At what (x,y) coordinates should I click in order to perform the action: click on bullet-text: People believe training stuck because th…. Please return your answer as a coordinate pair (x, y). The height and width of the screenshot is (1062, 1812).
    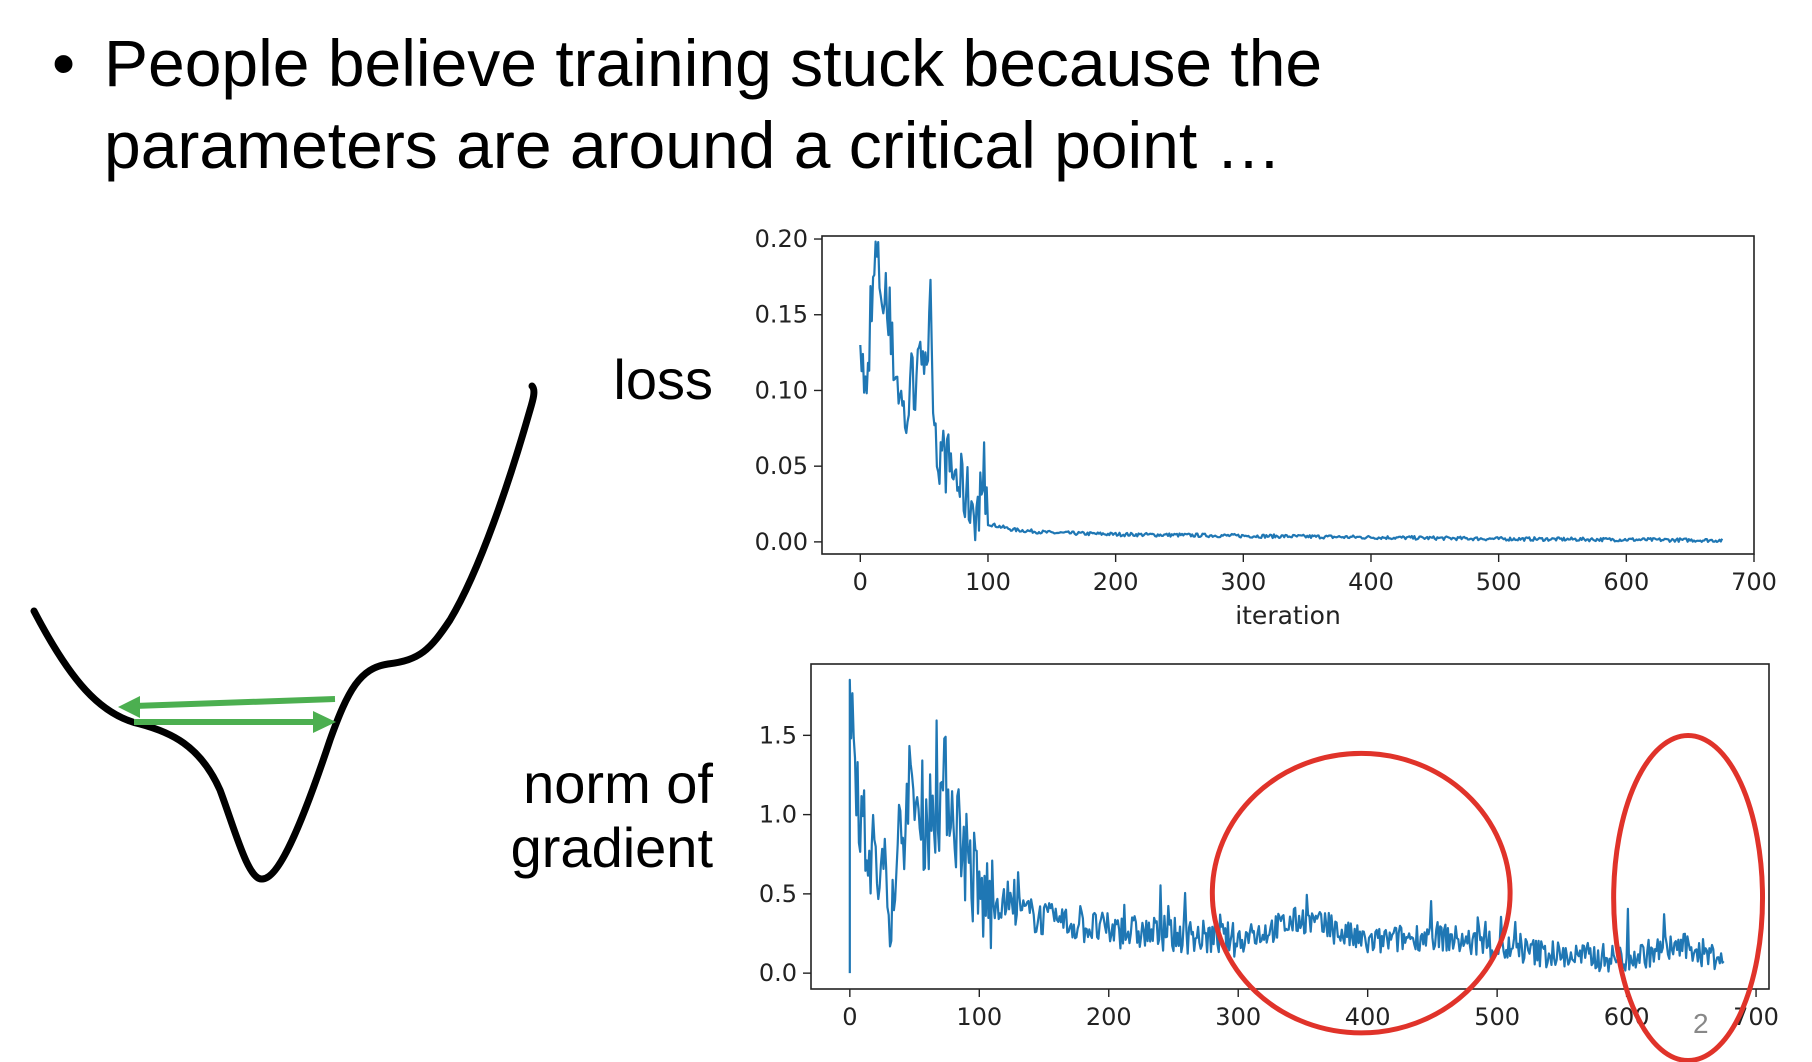
    Looking at the image, I should click on (713, 104).